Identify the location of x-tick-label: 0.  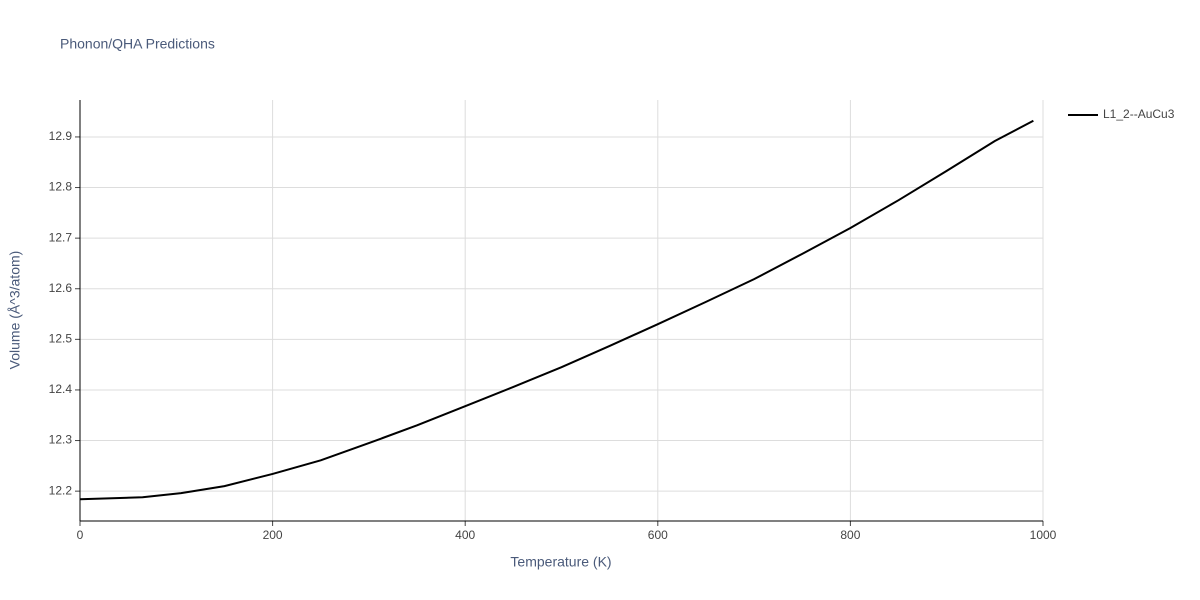
(80, 535).